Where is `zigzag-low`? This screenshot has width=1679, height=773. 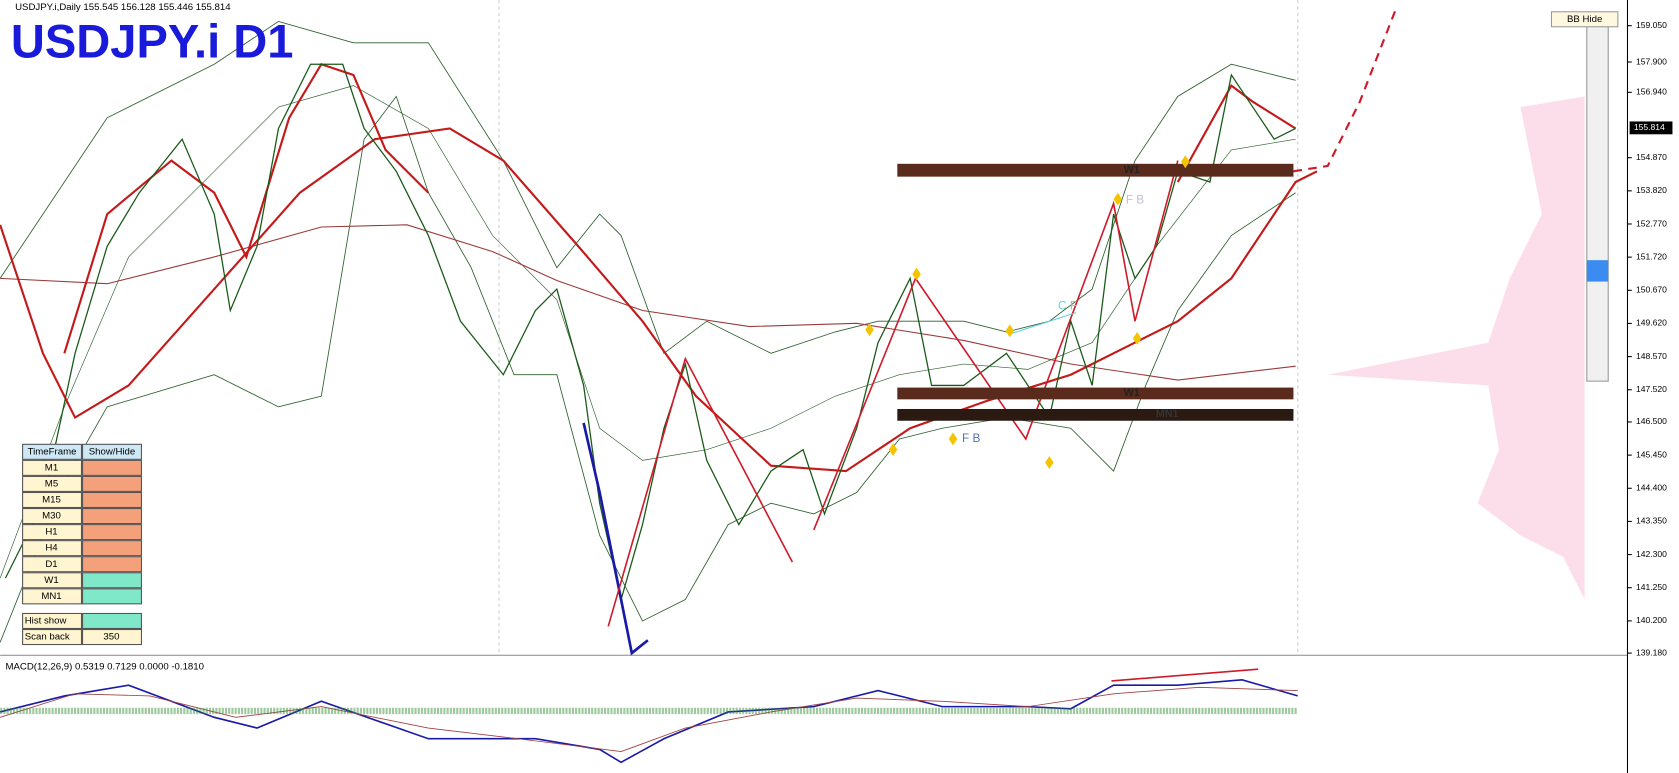
zigzag-low is located at coordinates (615, 539).